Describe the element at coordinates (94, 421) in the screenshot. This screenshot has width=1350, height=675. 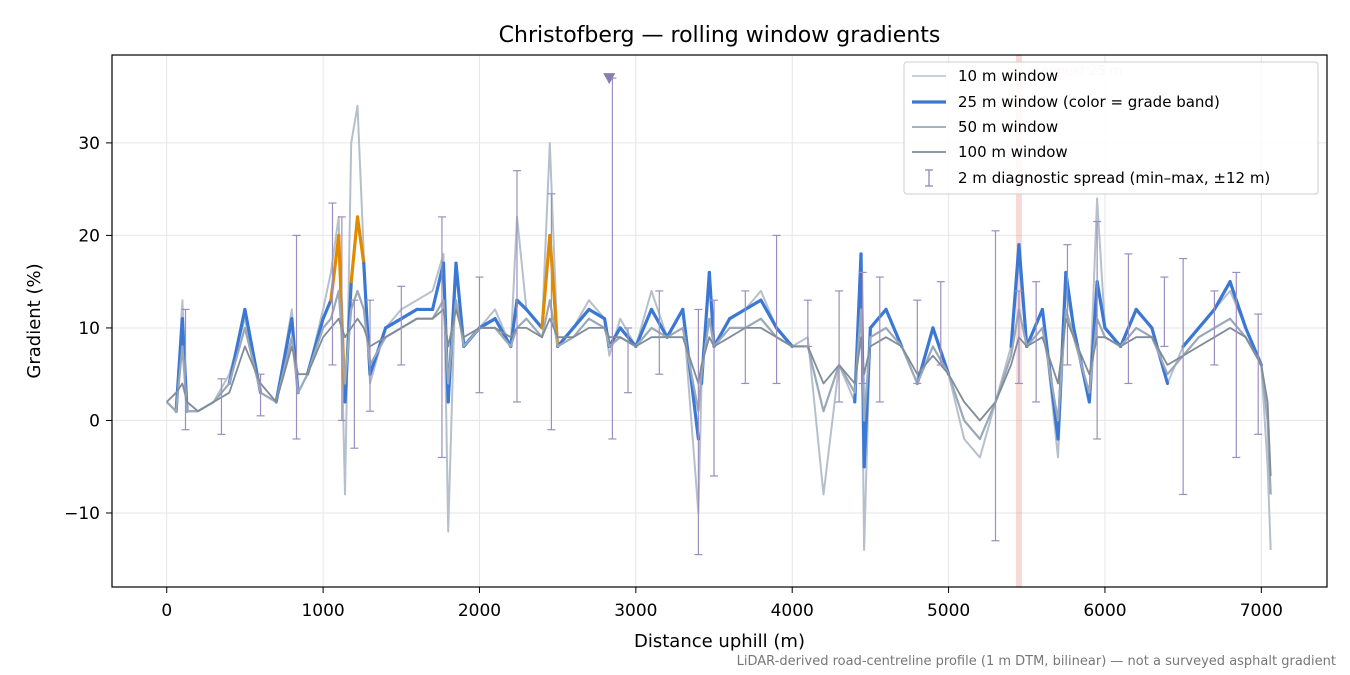
I see `y-tick-label: 0` at that location.